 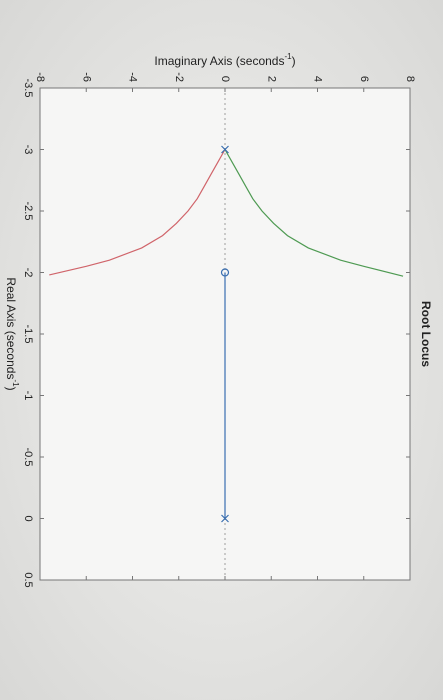 What do you see at coordinates (28, 273) in the screenshot?
I see `x-tick-label: -2` at bounding box center [28, 273].